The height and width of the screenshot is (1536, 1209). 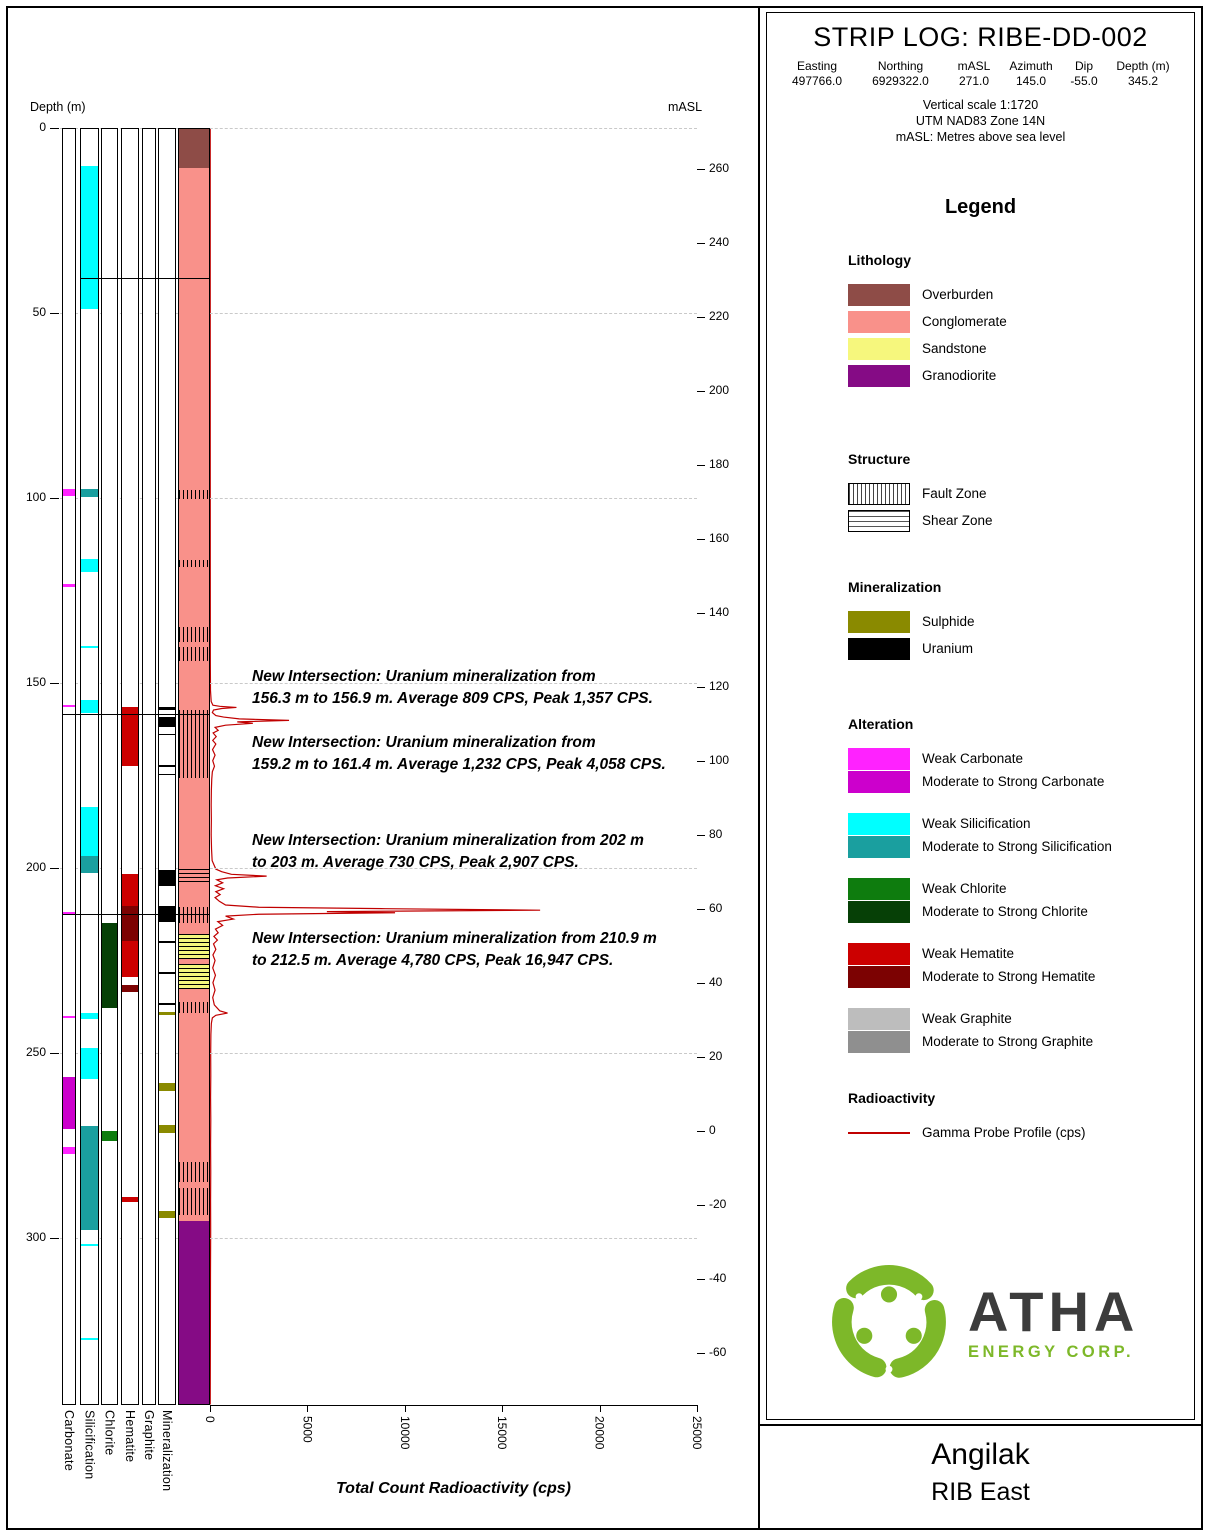 What do you see at coordinates (42, 127) in the screenshot?
I see `depth-tick-label: 0` at bounding box center [42, 127].